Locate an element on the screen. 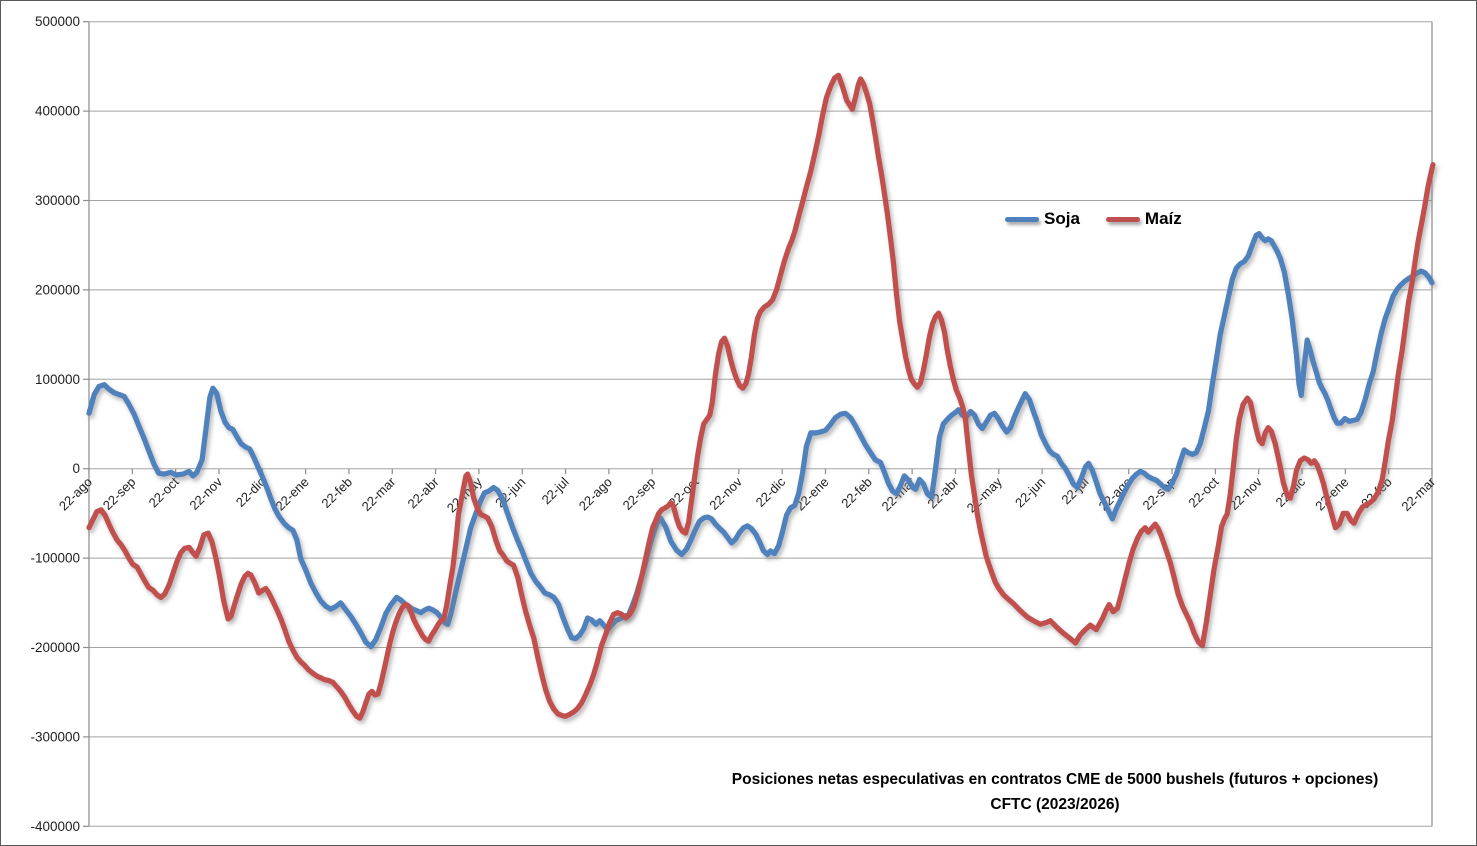 The height and width of the screenshot is (846, 1477). svg-text: -200000 is located at coordinates (55, 647).